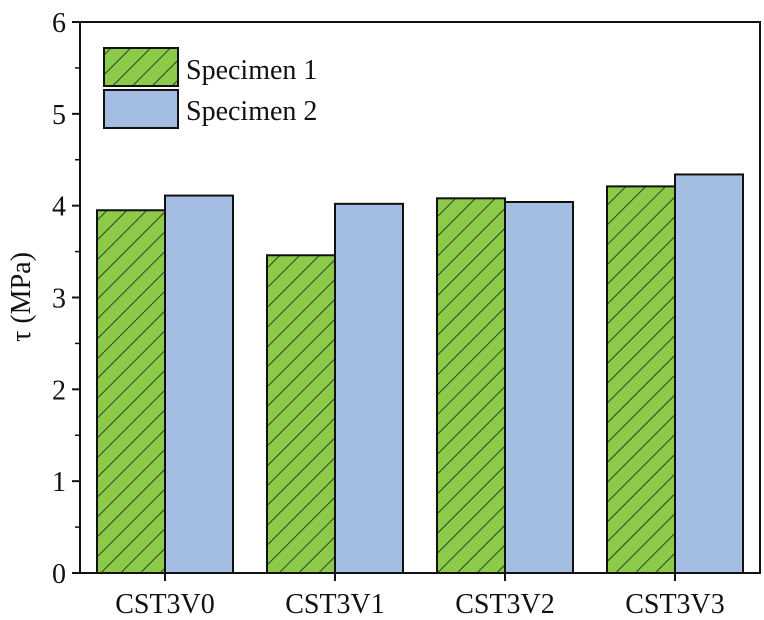 The image size is (764, 620). What do you see at coordinates (675, 604) in the screenshot?
I see `x-tick-label: CST3V3` at bounding box center [675, 604].